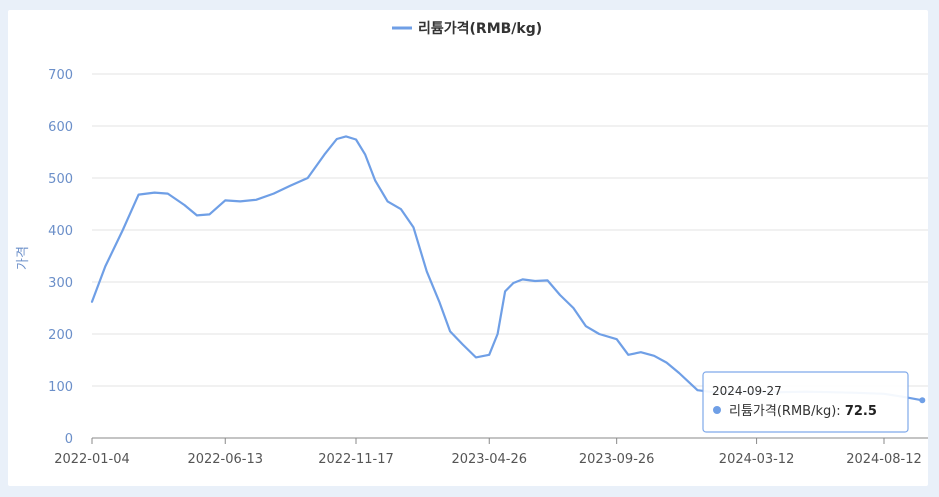  What do you see at coordinates (225, 459) in the screenshot?
I see `x-tick-label: 2022-06-13` at bounding box center [225, 459].